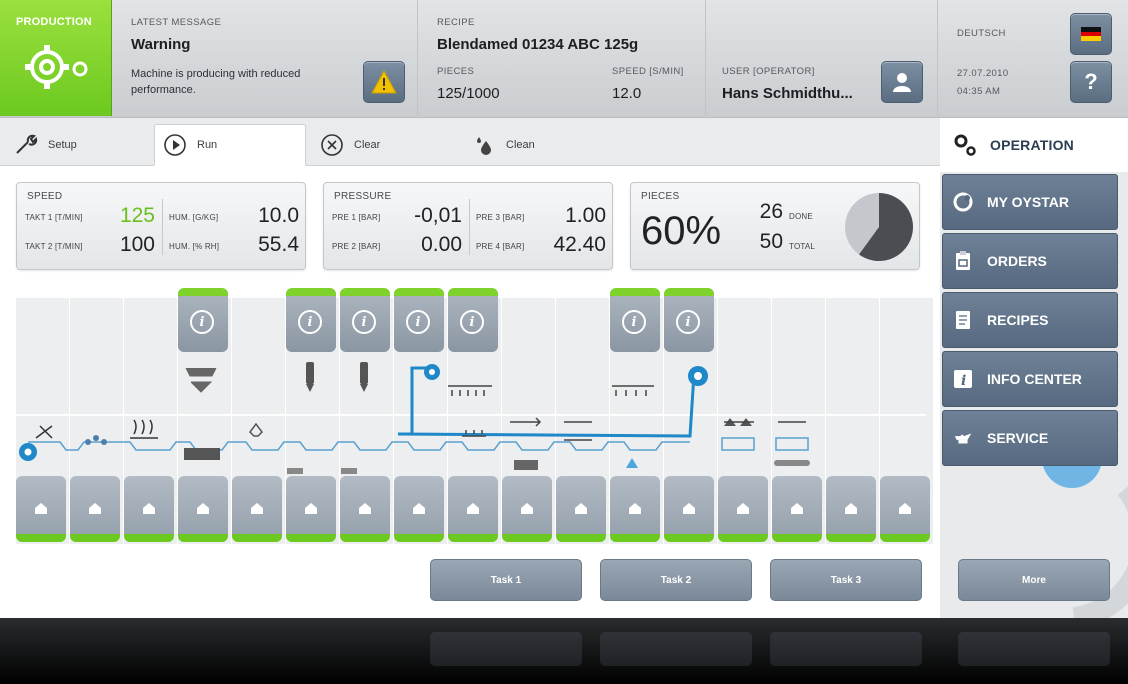 This screenshot has width=1128, height=684. I want to click on user-button, so click(902, 82).